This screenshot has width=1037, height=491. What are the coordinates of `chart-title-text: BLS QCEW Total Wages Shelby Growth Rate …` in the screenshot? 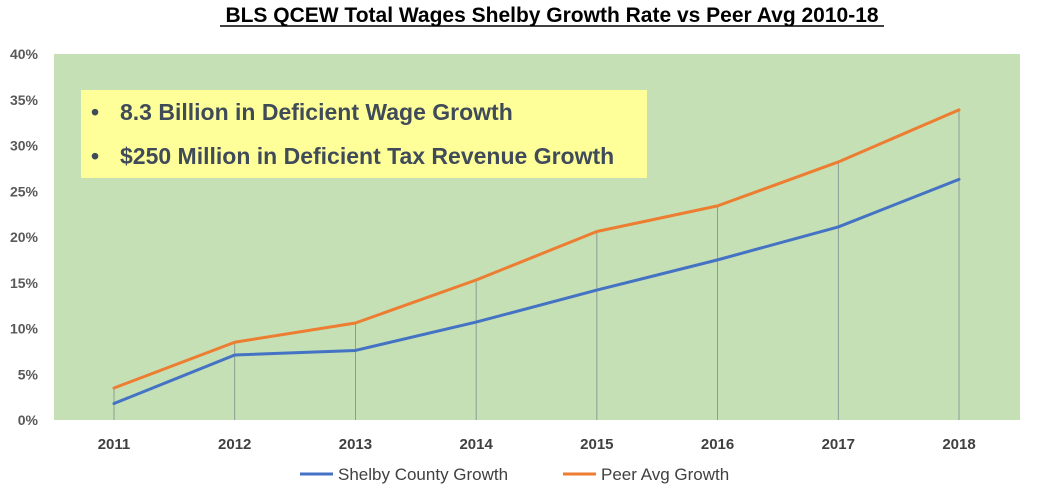 It's located at (551, 15).